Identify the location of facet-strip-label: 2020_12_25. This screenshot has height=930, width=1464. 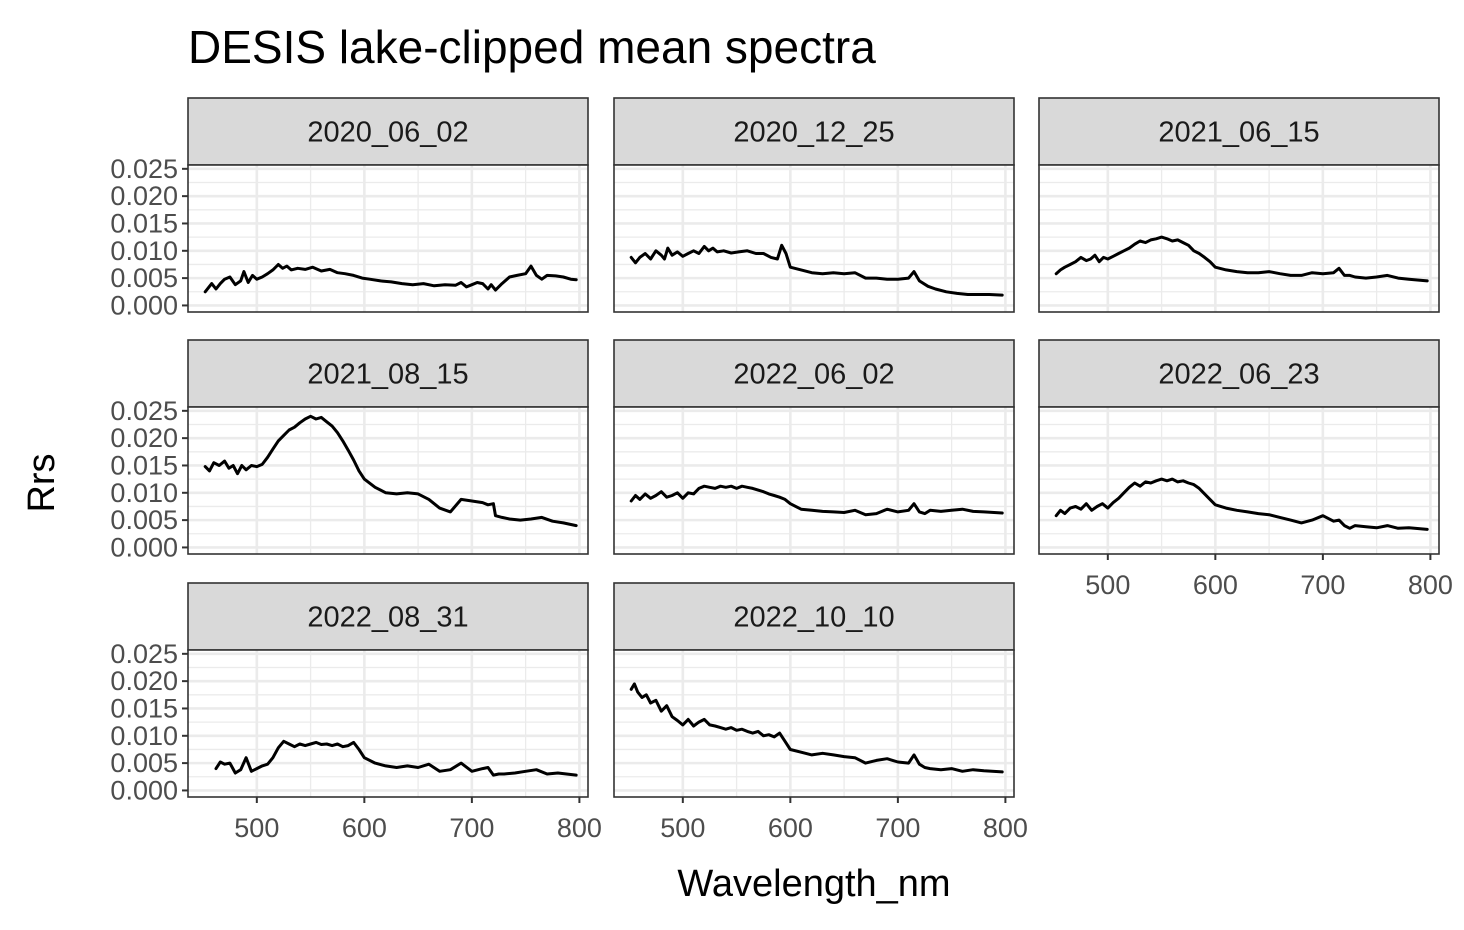
(813, 133).